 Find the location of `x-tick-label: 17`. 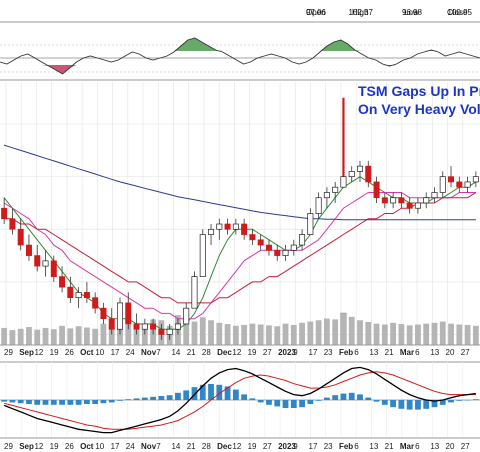

x-tick-label: 17 is located at coordinates (313, 352).